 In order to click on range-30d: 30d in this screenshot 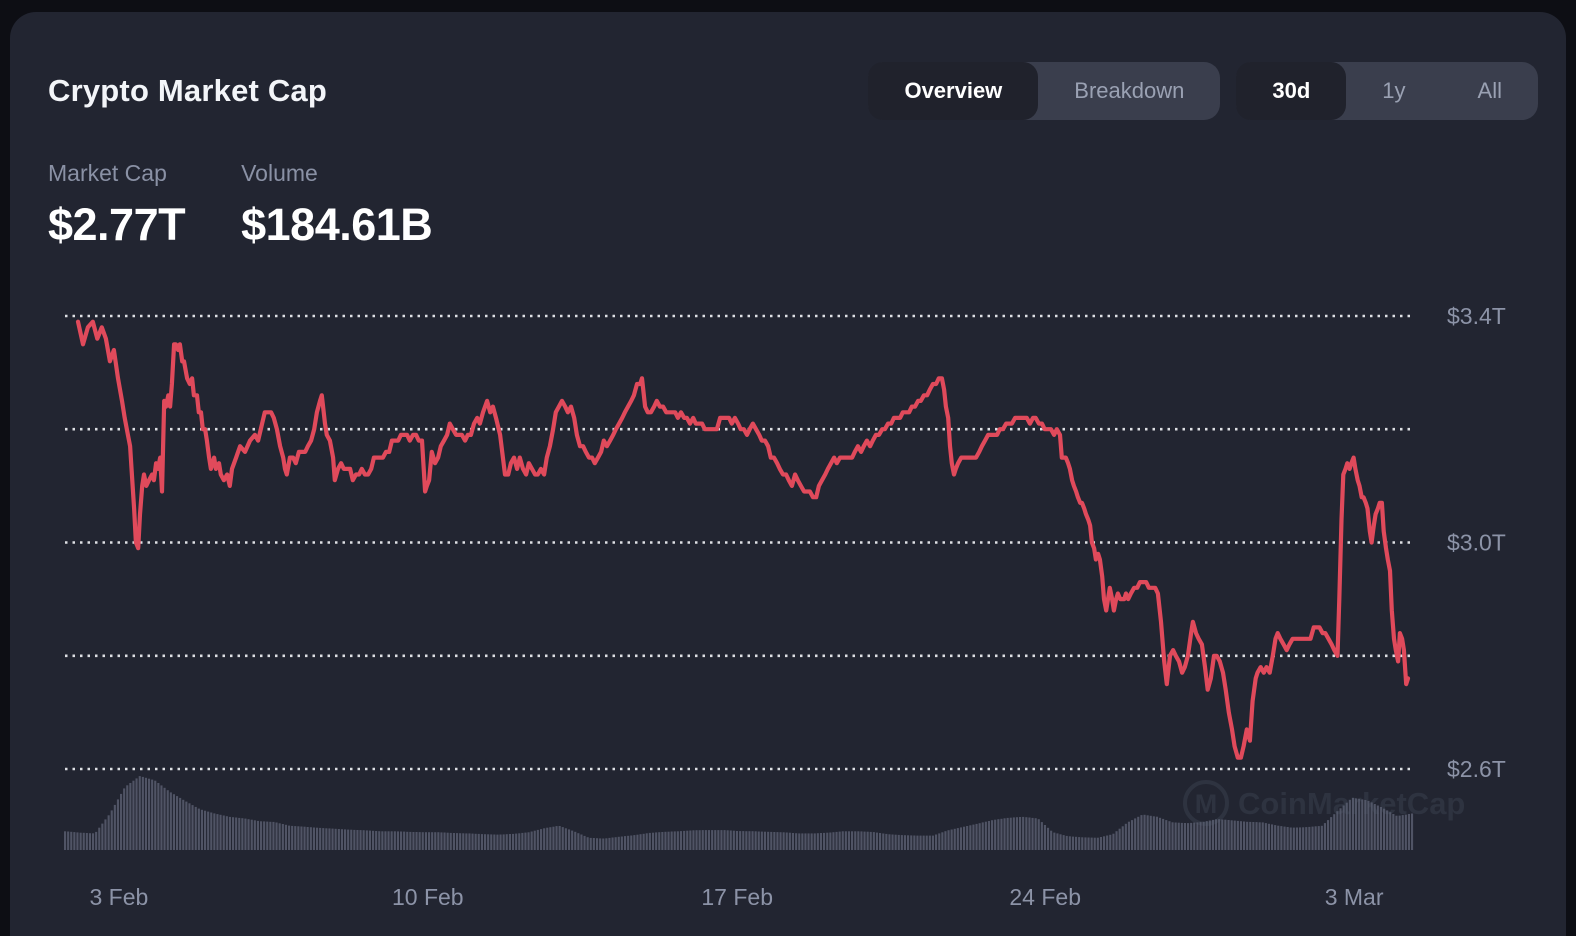, I will do `click(1291, 91)`.